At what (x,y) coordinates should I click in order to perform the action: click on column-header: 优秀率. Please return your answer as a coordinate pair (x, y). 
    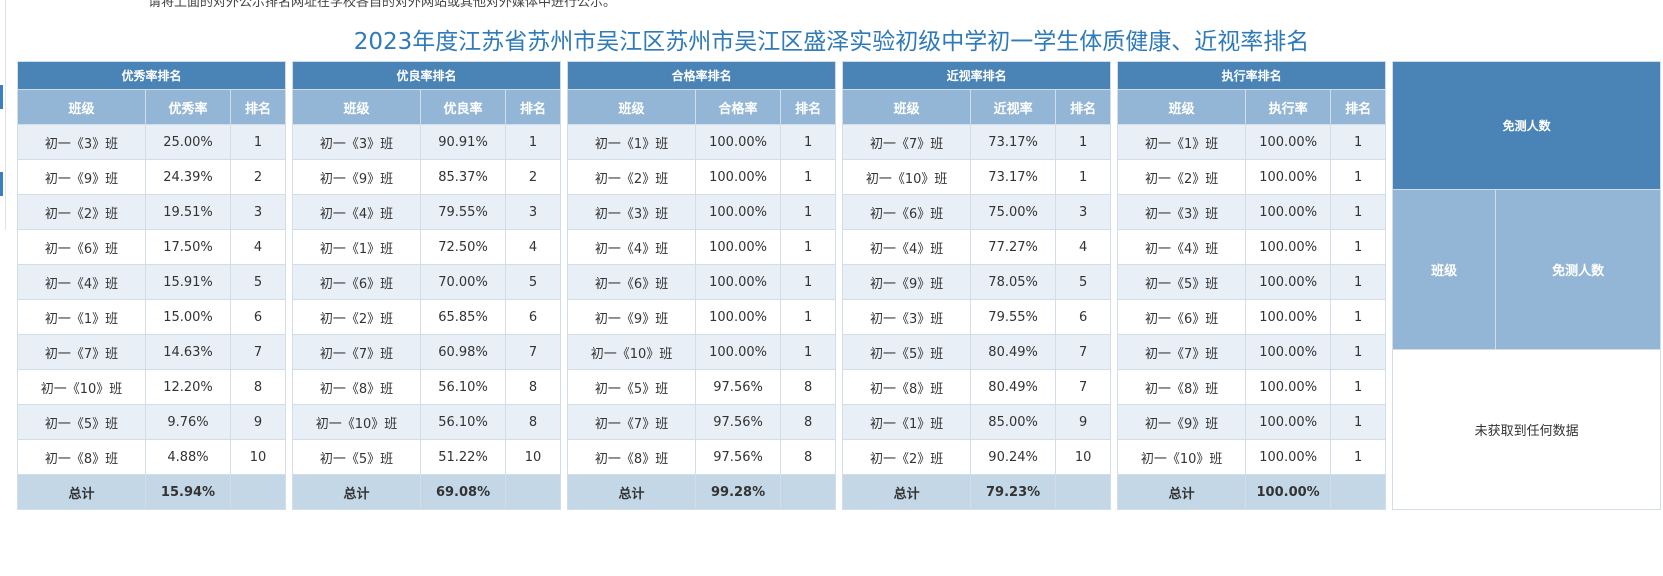
    Looking at the image, I should click on (188, 107).